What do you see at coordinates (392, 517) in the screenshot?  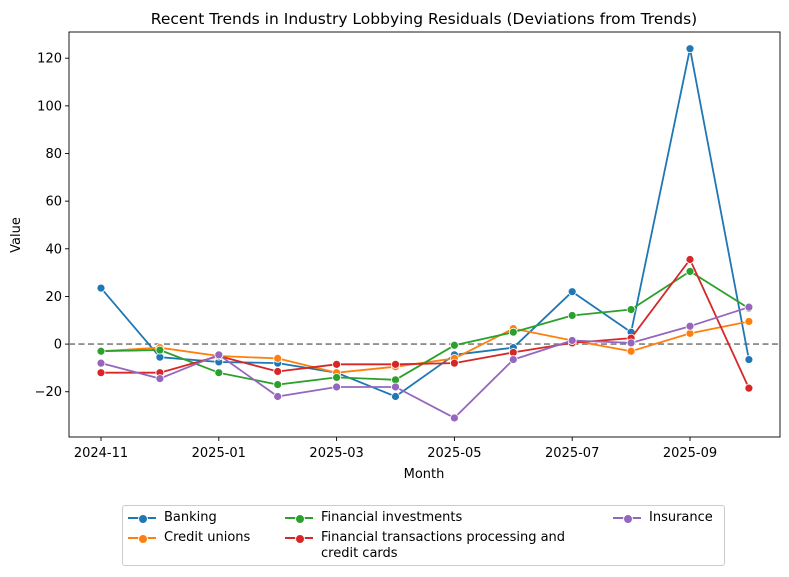 I see `legend-label: Financial investments` at bounding box center [392, 517].